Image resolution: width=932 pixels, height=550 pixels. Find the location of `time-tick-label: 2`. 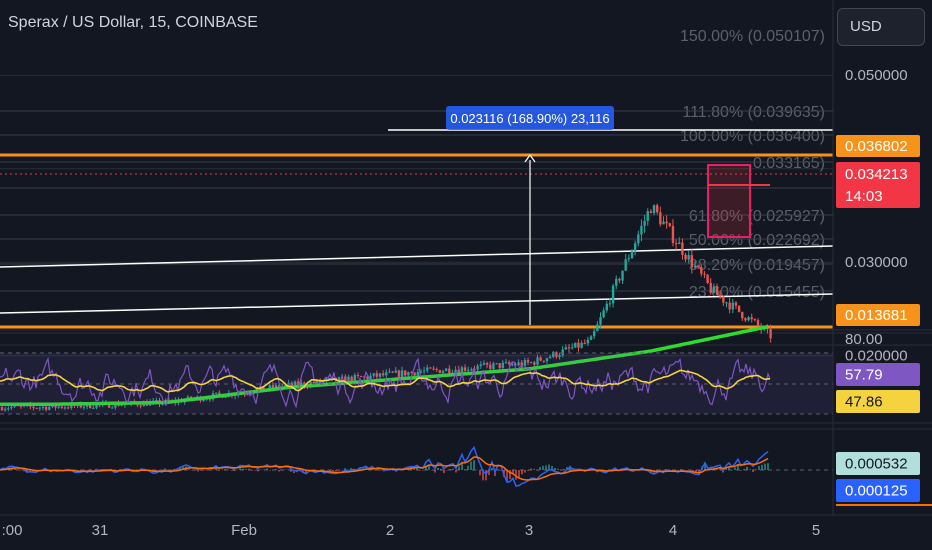

time-tick-label: 2 is located at coordinates (390, 530).